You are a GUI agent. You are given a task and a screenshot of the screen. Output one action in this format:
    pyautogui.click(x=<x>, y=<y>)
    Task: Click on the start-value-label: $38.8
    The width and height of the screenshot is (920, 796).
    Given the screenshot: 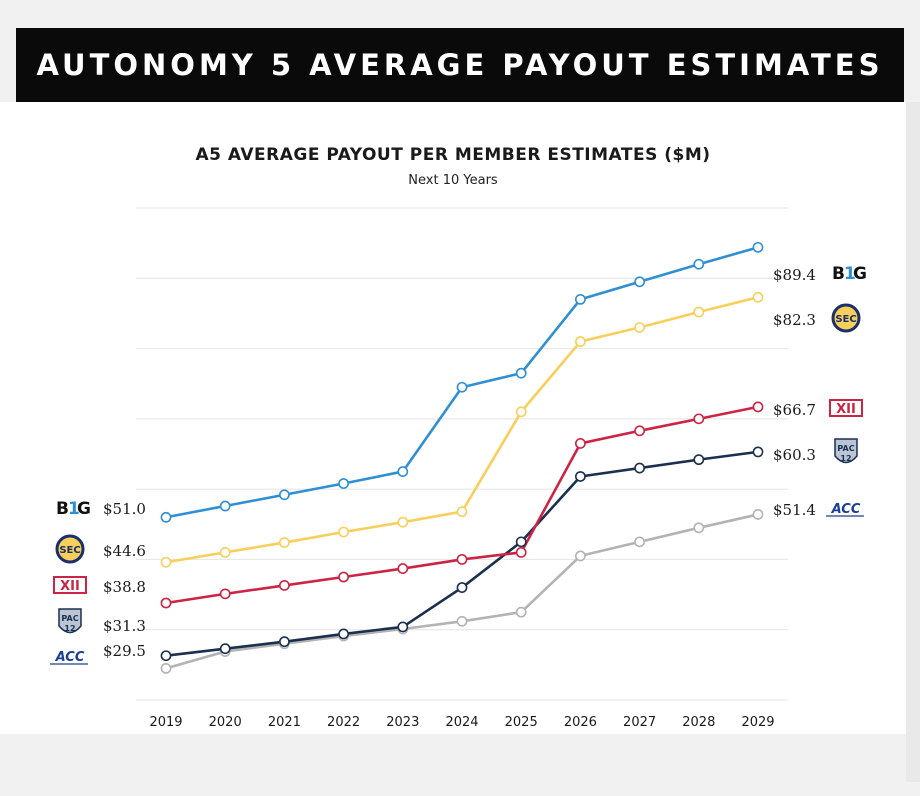 What is the action you would take?
    pyautogui.click(x=124, y=587)
    